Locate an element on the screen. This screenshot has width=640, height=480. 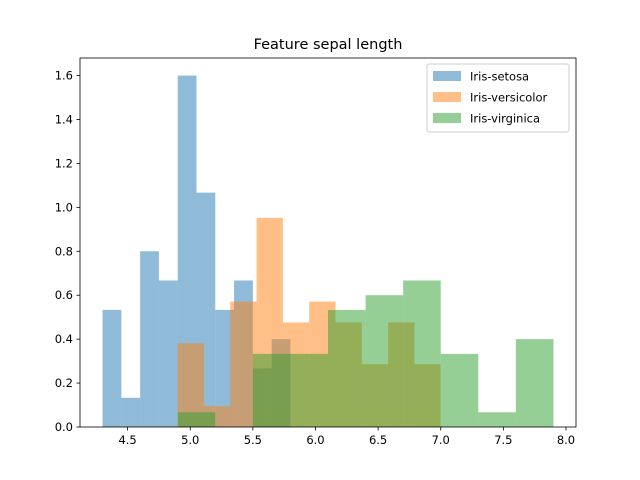
legend: Iris-setosa Iris-versicolor Iris-virginica is located at coordinates (498, 98).